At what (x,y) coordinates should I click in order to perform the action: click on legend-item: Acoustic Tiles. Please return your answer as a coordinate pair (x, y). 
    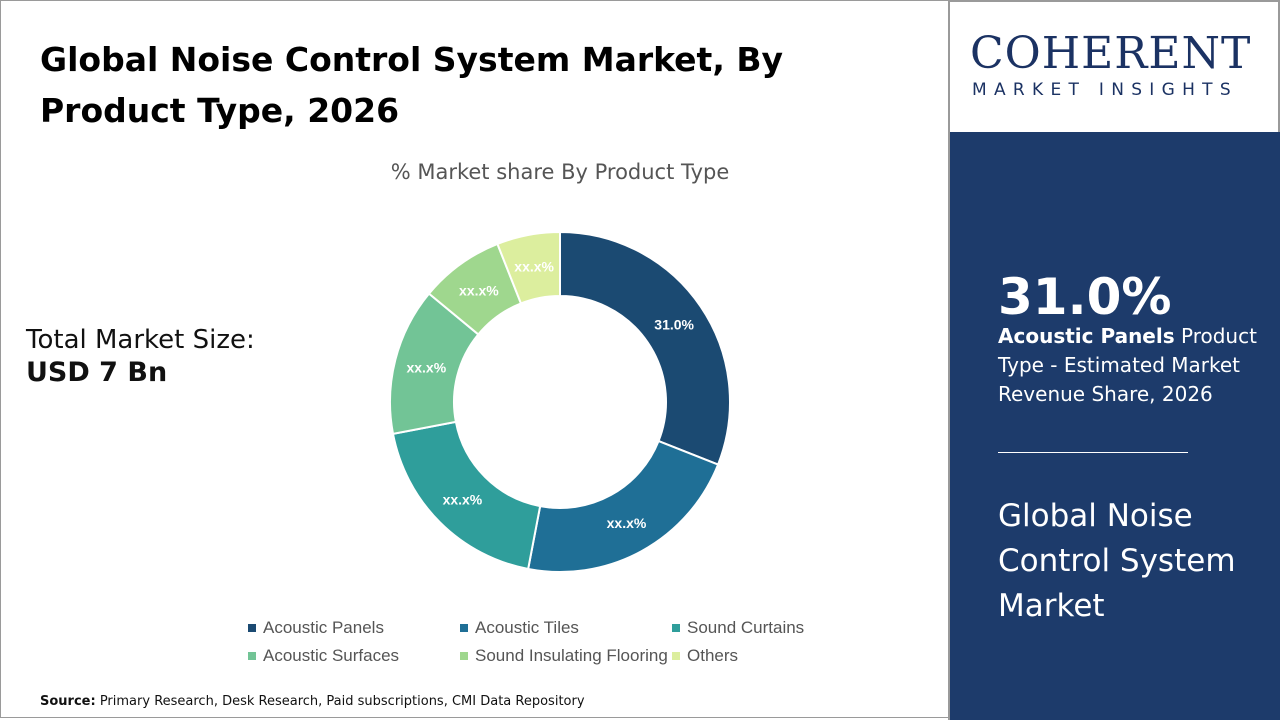
    Looking at the image, I should click on (566, 628).